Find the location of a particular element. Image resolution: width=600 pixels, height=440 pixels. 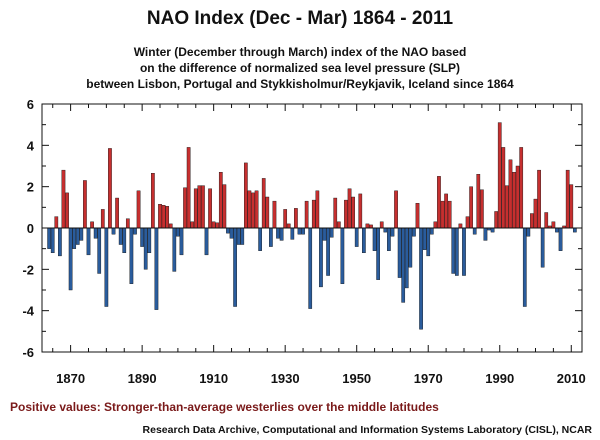

bar-2000 is located at coordinates (535, 213).